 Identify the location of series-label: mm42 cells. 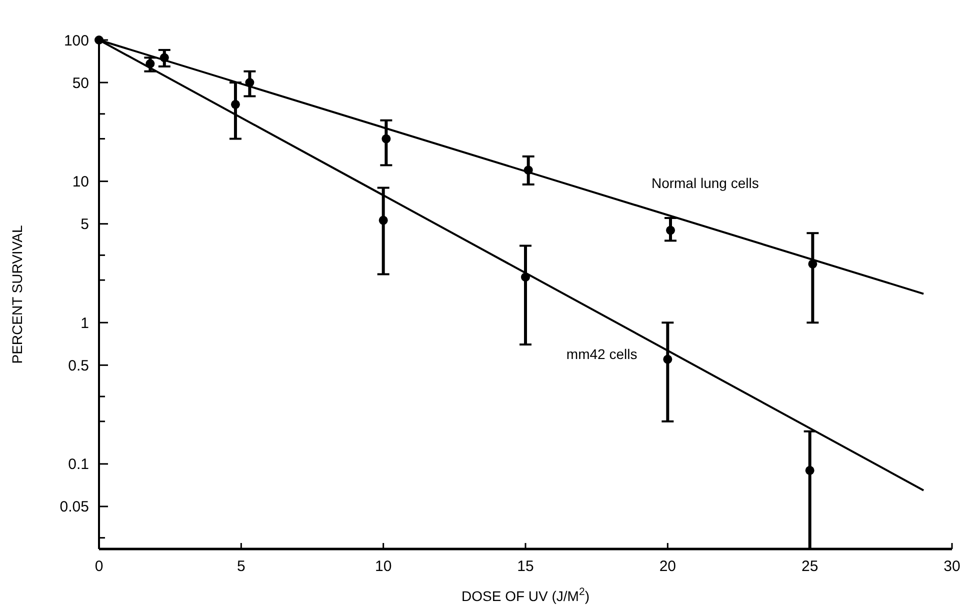
(602, 354).